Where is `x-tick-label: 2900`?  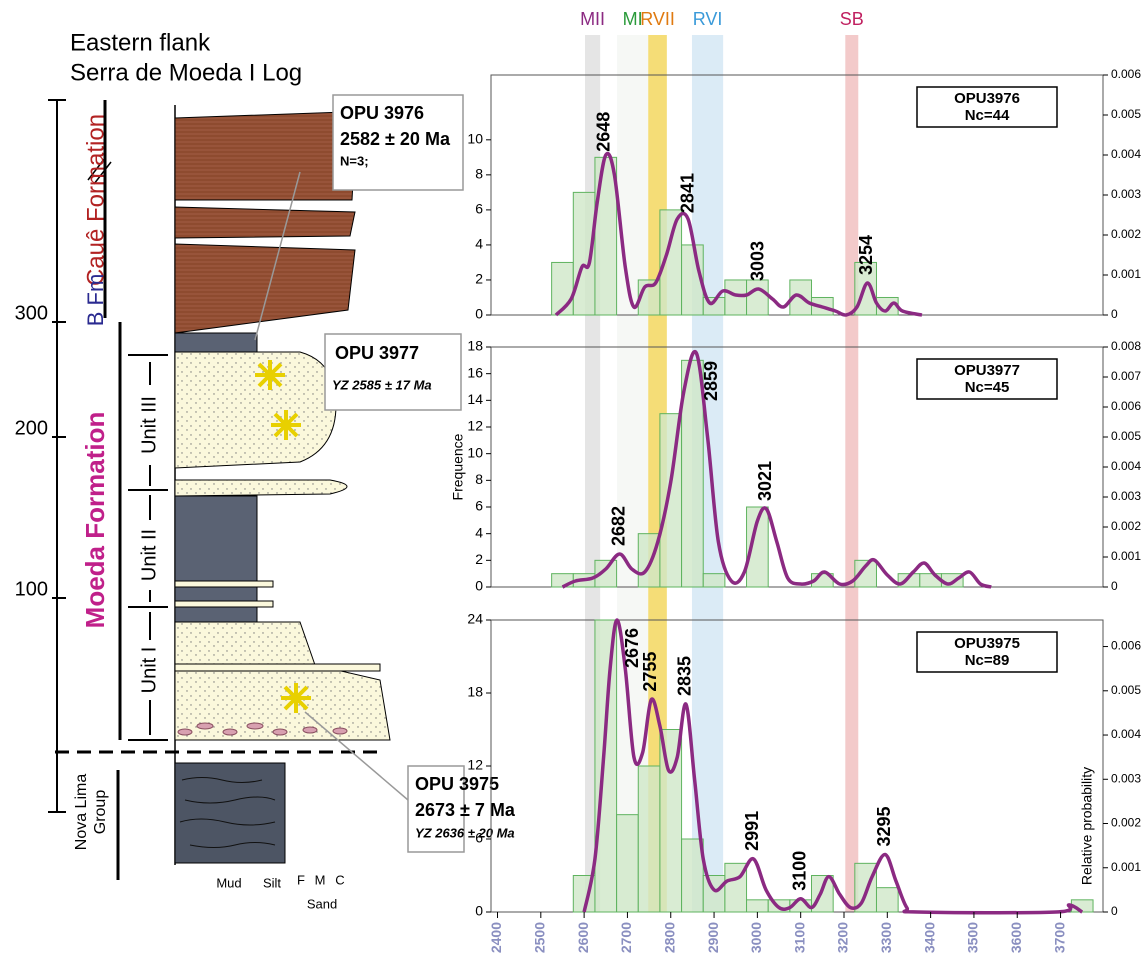
x-tick-label: 2900 is located at coordinates (713, 937).